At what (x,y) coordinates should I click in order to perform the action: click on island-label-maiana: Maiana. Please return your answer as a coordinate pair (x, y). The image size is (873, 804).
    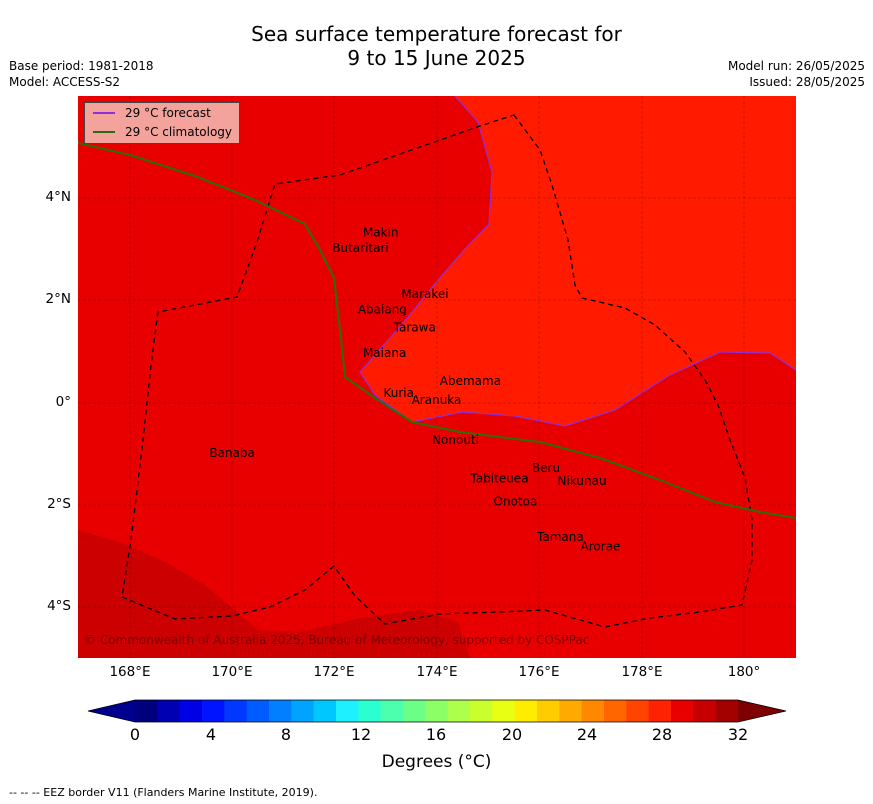
    Looking at the image, I should click on (384, 353).